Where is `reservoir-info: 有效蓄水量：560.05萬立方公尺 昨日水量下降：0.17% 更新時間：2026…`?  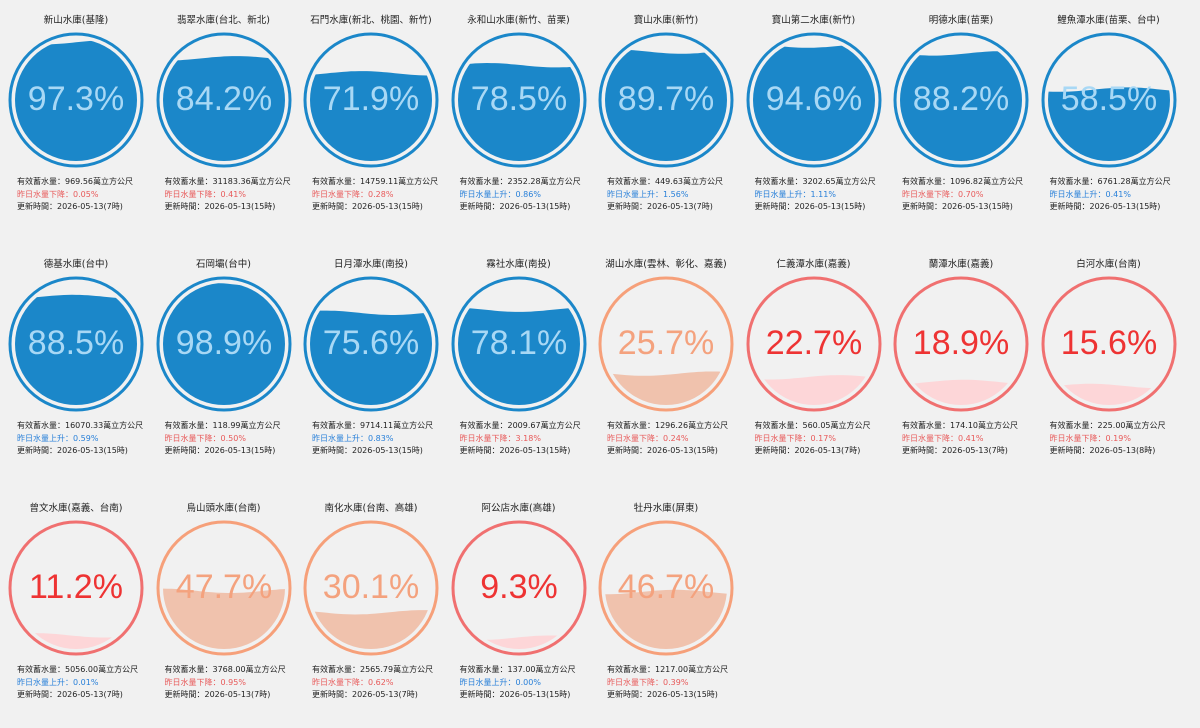 reservoir-info: 有效蓄水量：560.05萬立方公尺 昨日水量下降：0.17% 更新時間：2026… is located at coordinates (820, 439).